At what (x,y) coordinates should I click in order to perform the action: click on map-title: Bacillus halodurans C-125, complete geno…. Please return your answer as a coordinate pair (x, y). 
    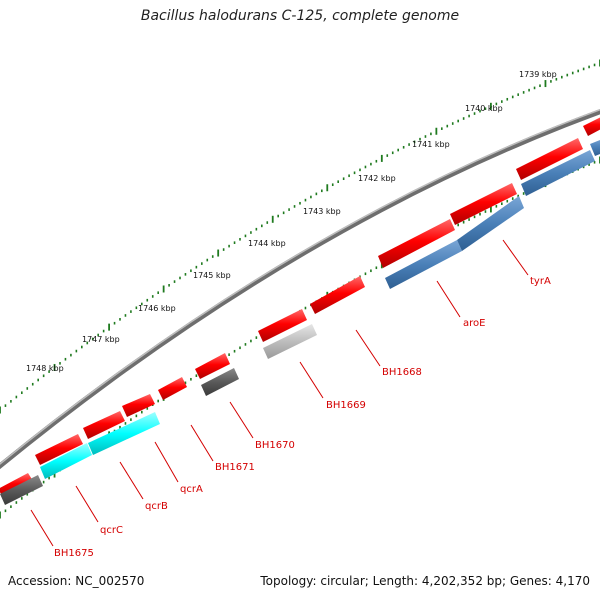
    Looking at the image, I should click on (300, 16).